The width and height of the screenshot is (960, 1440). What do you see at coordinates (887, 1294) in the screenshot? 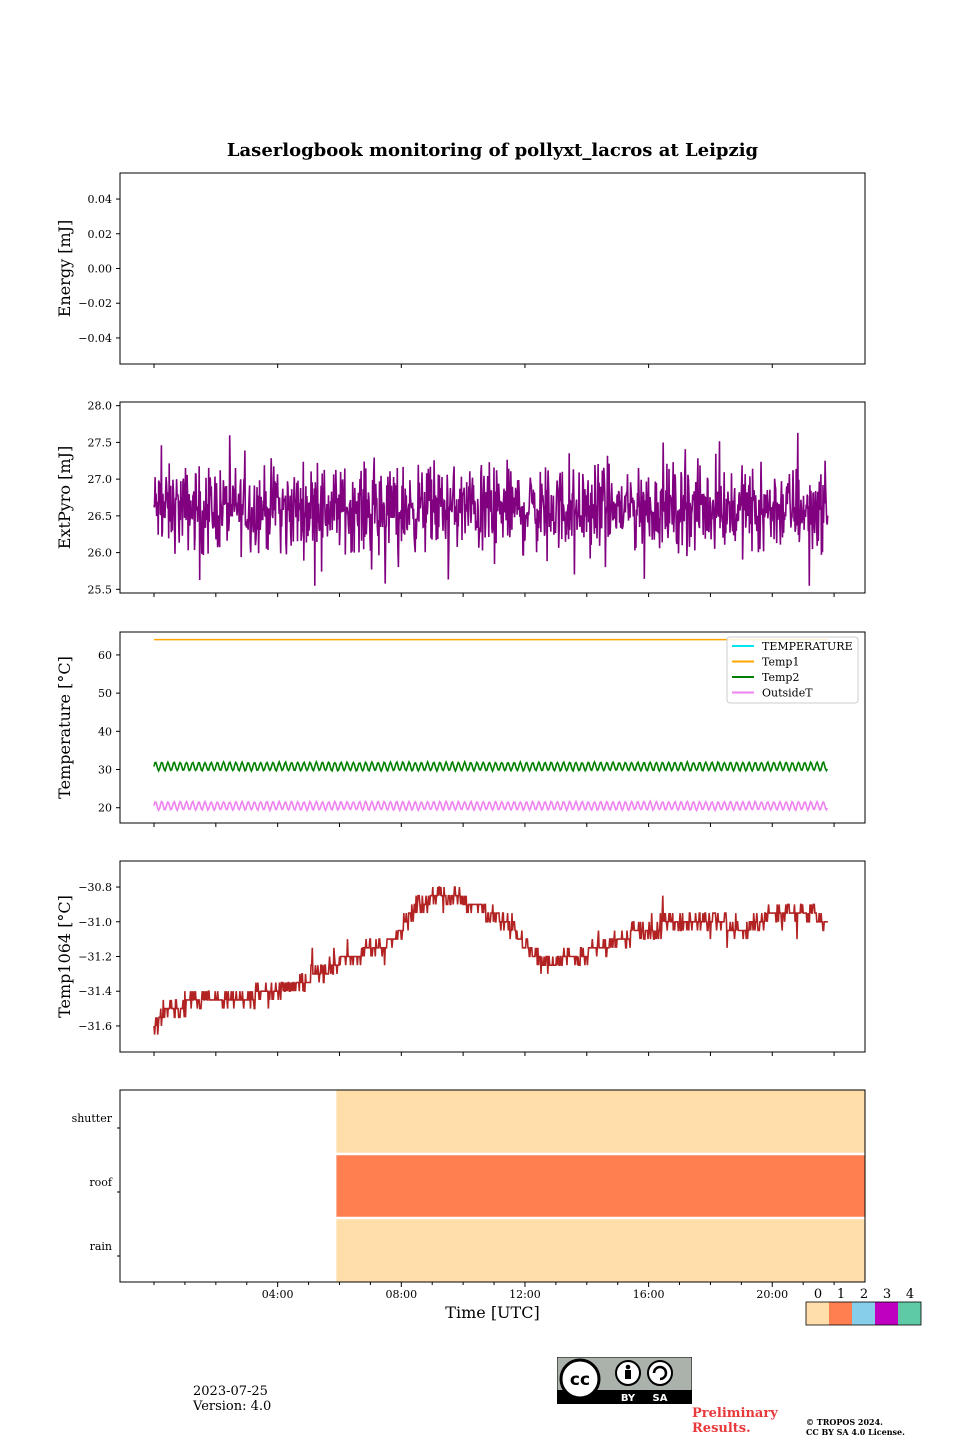
I see `colorbar-label-3: 3` at bounding box center [887, 1294].